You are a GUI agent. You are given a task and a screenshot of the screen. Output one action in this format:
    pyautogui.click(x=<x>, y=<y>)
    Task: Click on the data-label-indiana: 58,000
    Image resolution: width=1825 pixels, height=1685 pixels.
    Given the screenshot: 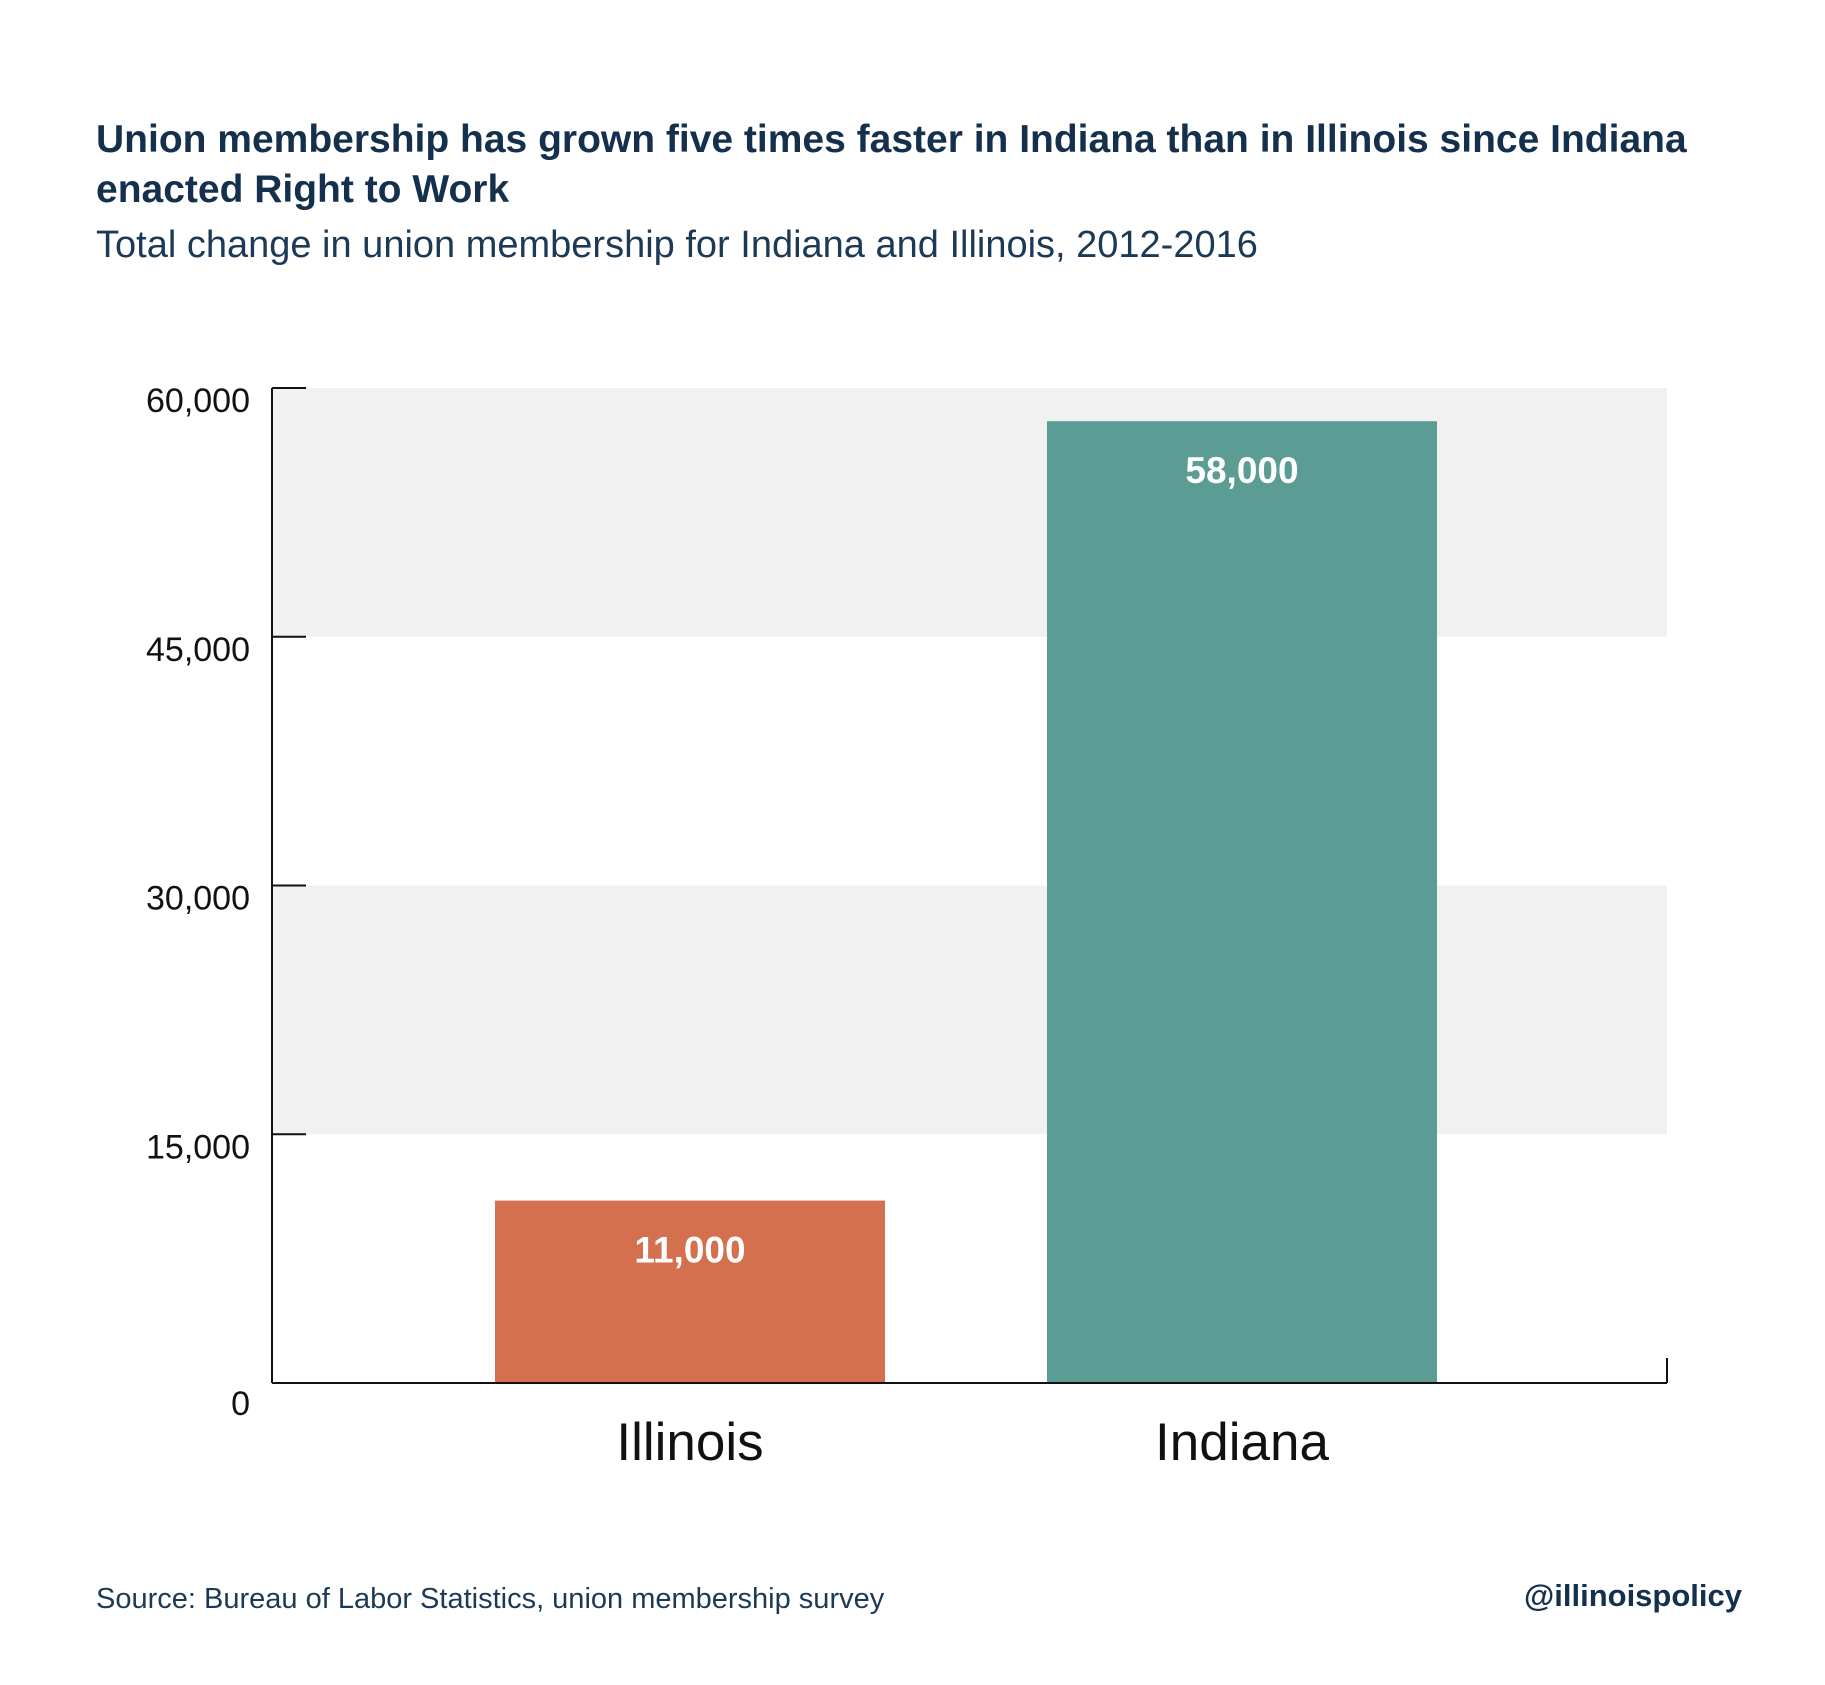 What is the action you would take?
    pyautogui.click(x=1241, y=470)
    